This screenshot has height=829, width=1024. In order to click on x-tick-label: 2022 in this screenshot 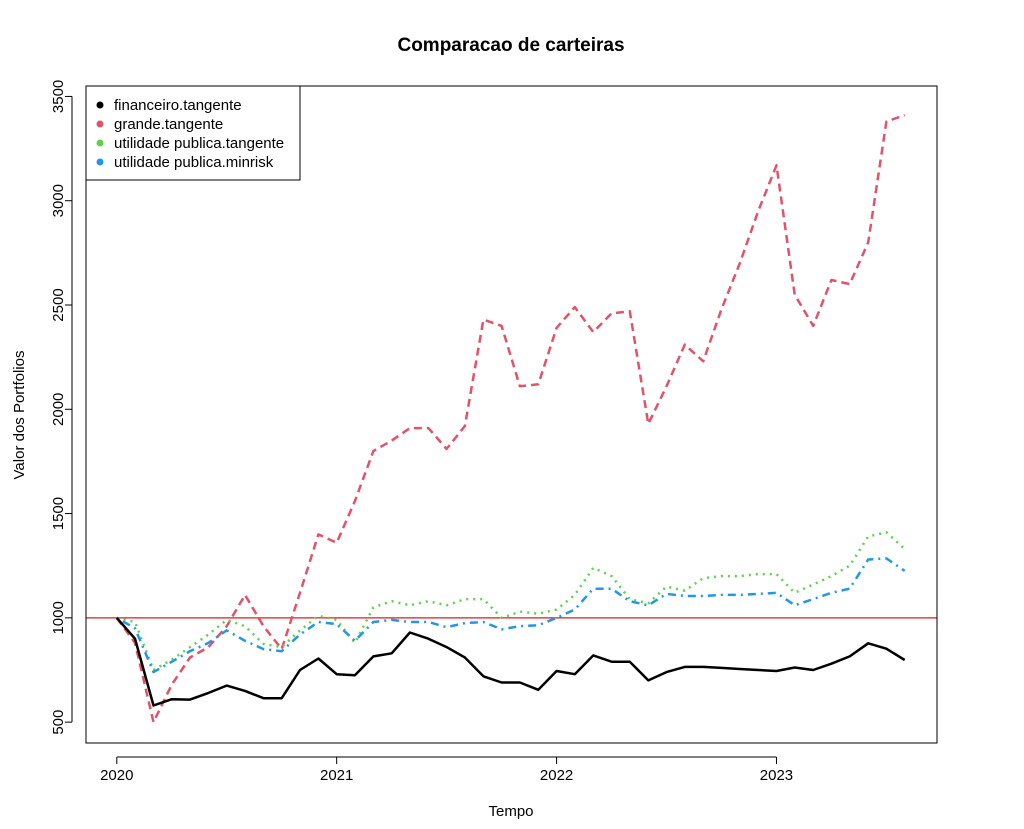, I will do `click(556, 775)`.